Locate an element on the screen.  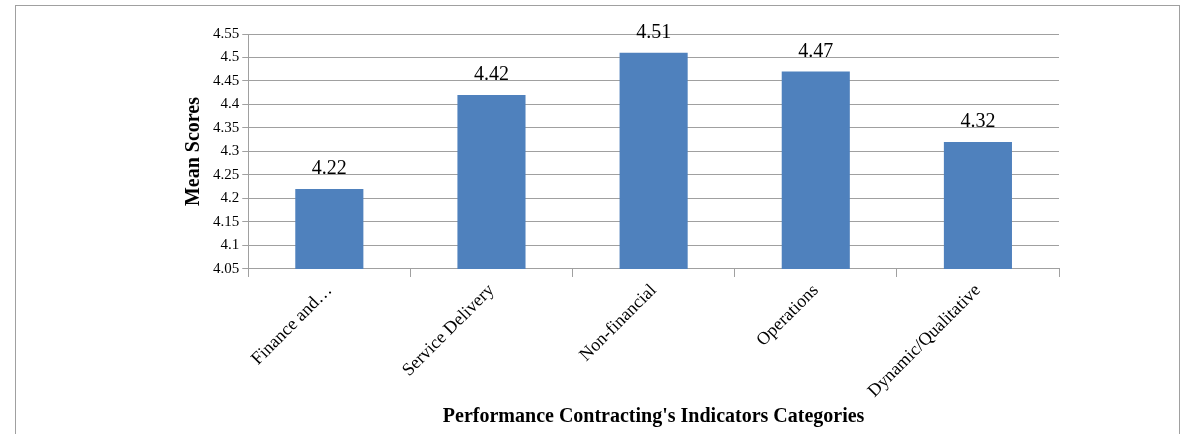
data-label: 4.42 is located at coordinates (491, 73).